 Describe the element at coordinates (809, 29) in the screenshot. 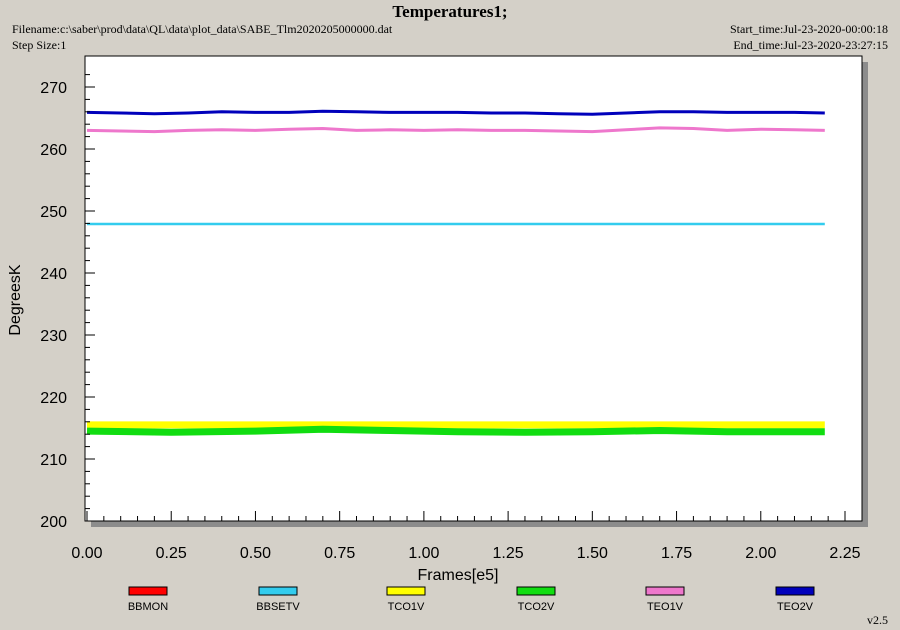

I see `start-time-label: Start_time:Jul-23-2020-00:00:18` at that location.